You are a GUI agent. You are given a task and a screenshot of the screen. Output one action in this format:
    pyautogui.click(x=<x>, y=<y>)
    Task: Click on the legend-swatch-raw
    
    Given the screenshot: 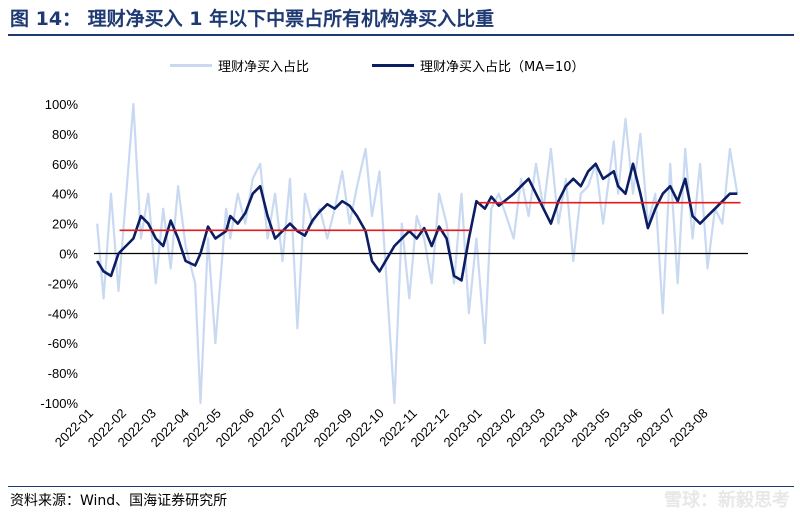 What is the action you would take?
    pyautogui.click(x=191, y=65)
    